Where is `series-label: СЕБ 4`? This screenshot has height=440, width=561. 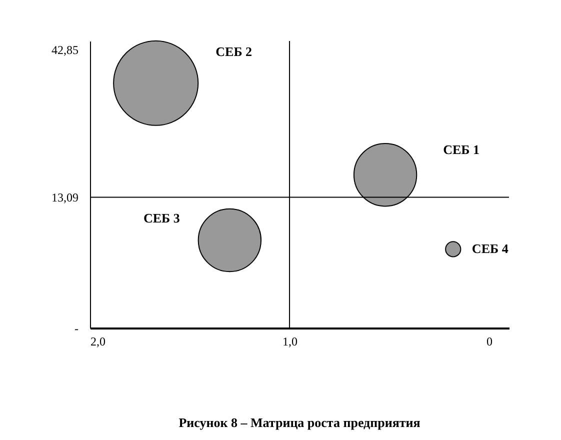
series-label: СЕБ 4 is located at coordinates (490, 248).